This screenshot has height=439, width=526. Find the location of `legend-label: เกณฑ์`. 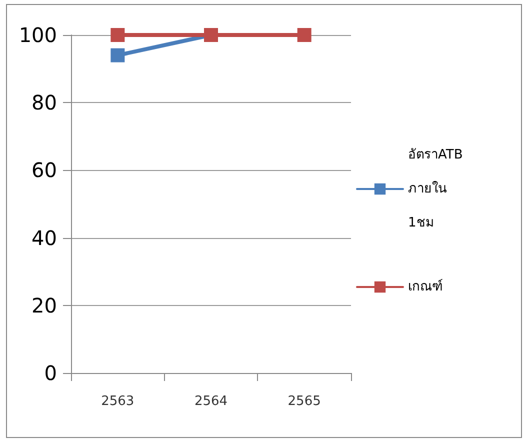

legend-label: เกณฑ์ is located at coordinates (425, 286).